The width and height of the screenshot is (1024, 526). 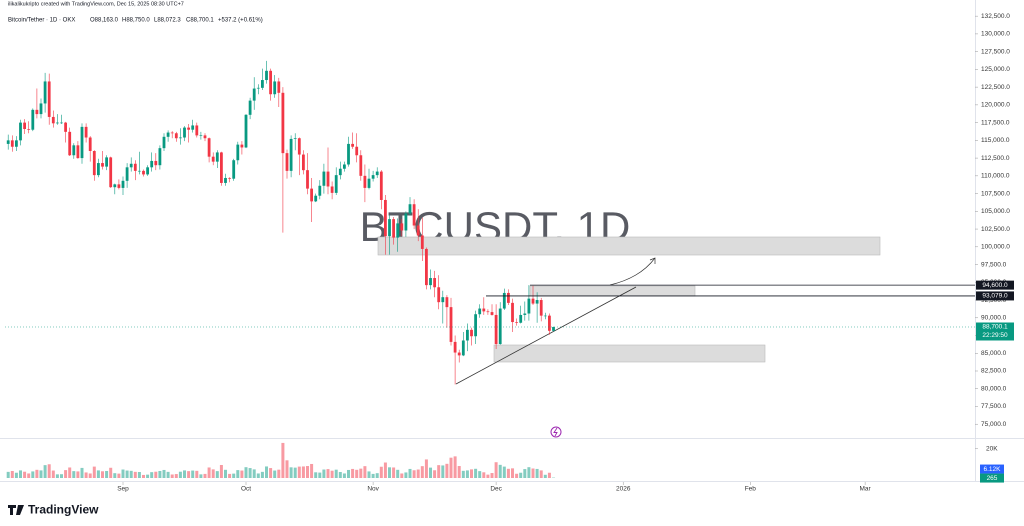 What do you see at coordinates (994, 406) in the screenshot?
I see `y-tick-label: 77,500.0` at bounding box center [994, 406].